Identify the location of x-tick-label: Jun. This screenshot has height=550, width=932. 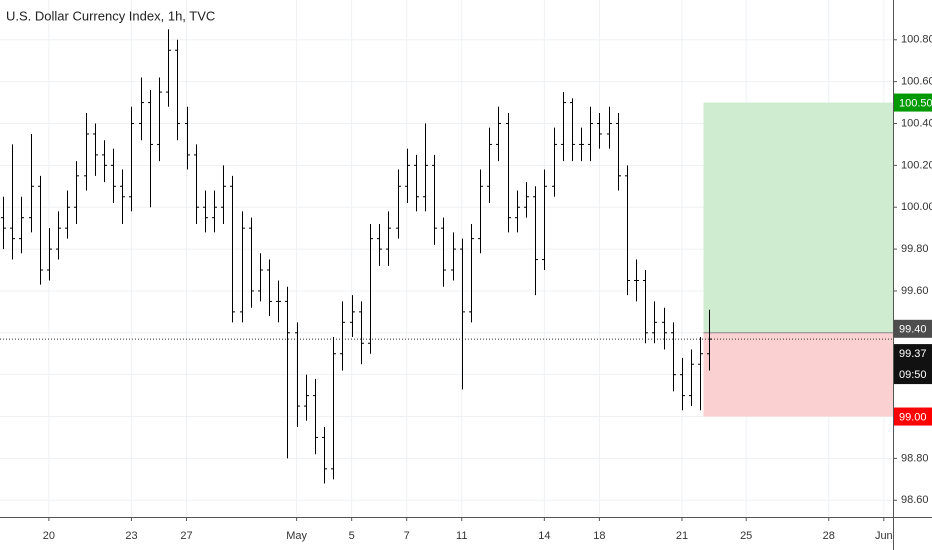
(884, 536).